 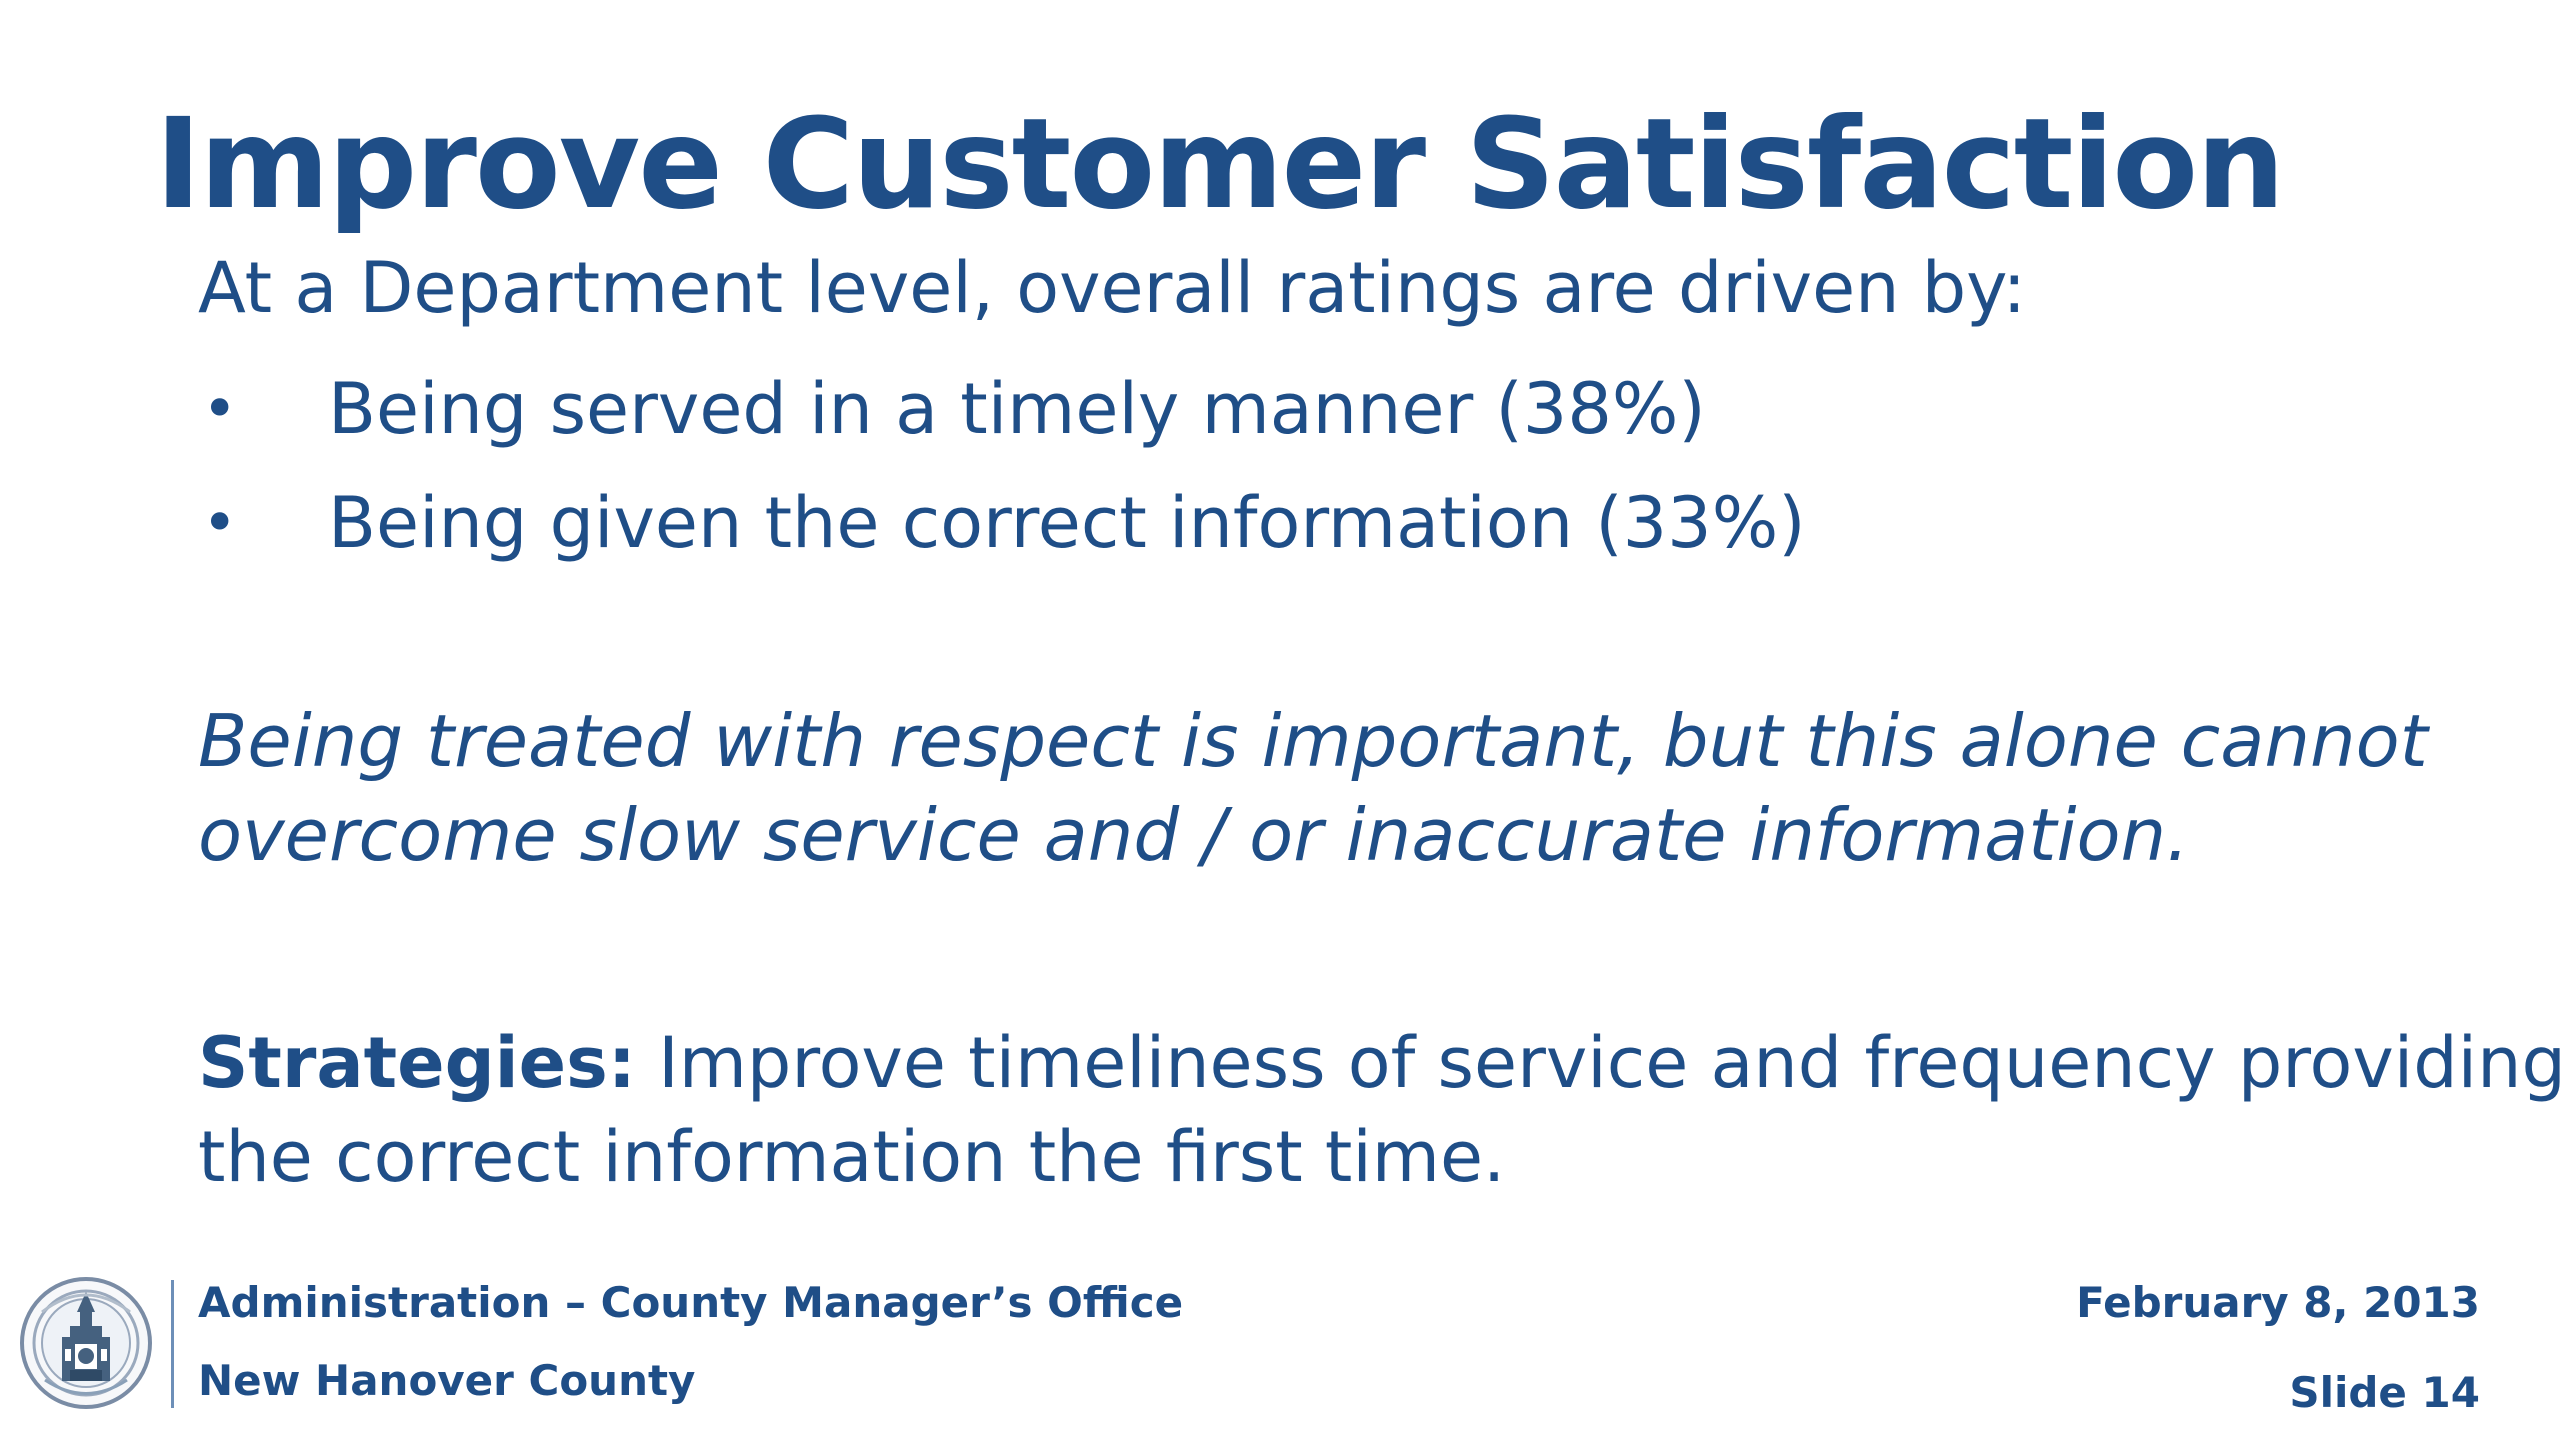 What do you see at coordinates (86, 1343) in the screenshot?
I see `county-seal-icon` at bounding box center [86, 1343].